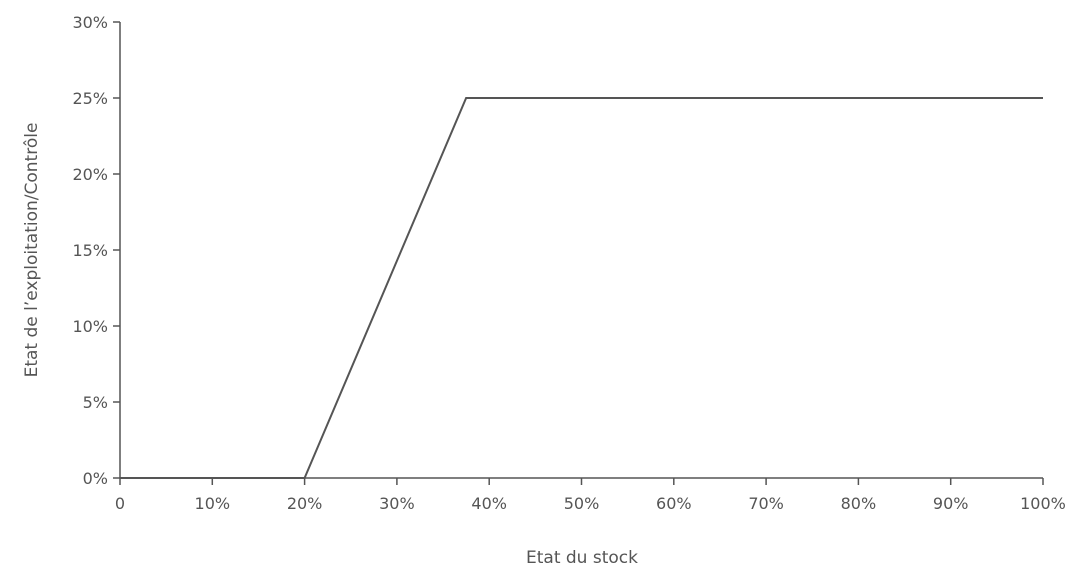 The width and height of the screenshot is (1071, 567). Describe the element at coordinates (90, 326) in the screenshot. I see `y-tick-label: 10%` at that location.